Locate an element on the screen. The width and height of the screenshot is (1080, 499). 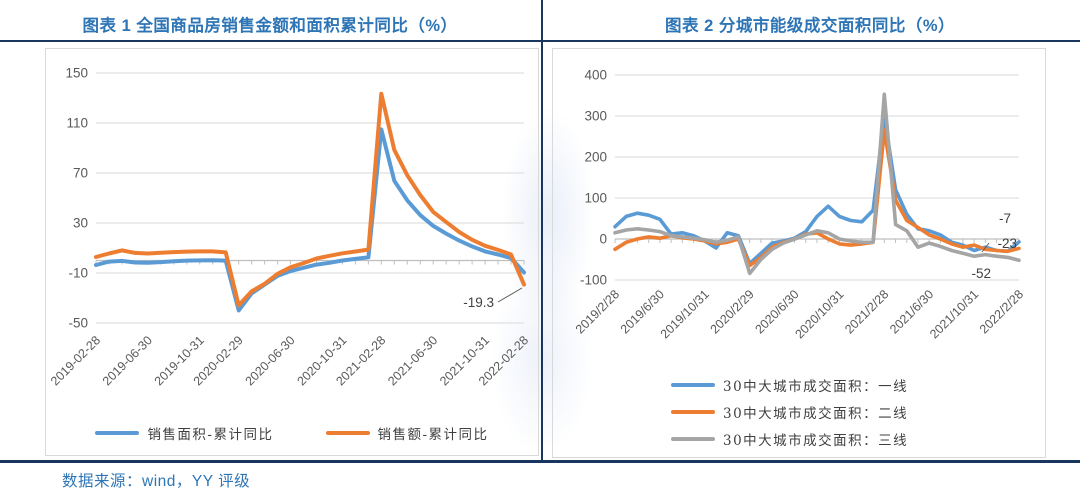
y-axis-tick-label: 100 is located at coordinates (595, 198).